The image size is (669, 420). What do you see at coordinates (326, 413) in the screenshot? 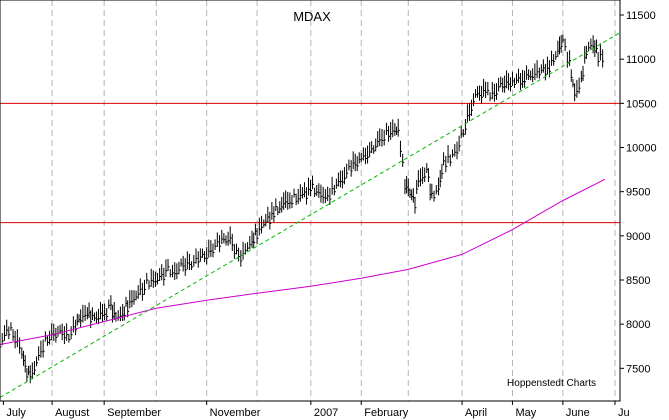
I see `x-tick-label-4: 2007` at bounding box center [326, 413].